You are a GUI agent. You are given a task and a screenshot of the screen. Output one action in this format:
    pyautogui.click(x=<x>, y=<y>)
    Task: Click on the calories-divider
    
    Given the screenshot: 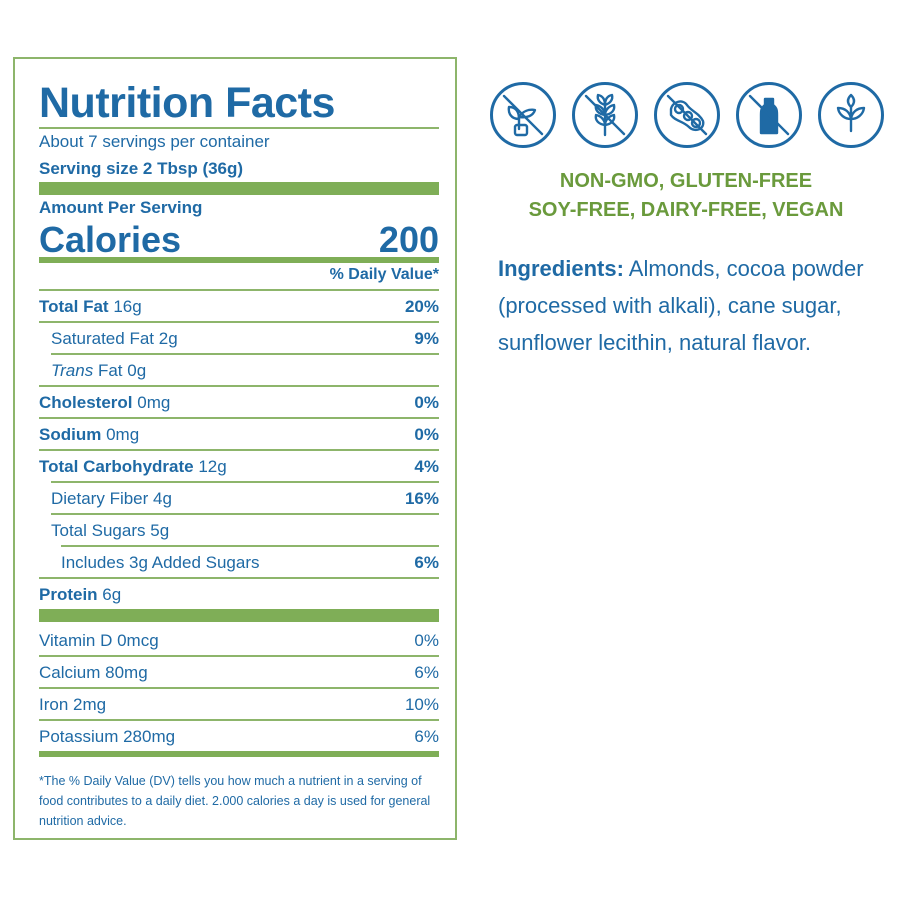 What is the action you would take?
    pyautogui.click(x=239, y=260)
    